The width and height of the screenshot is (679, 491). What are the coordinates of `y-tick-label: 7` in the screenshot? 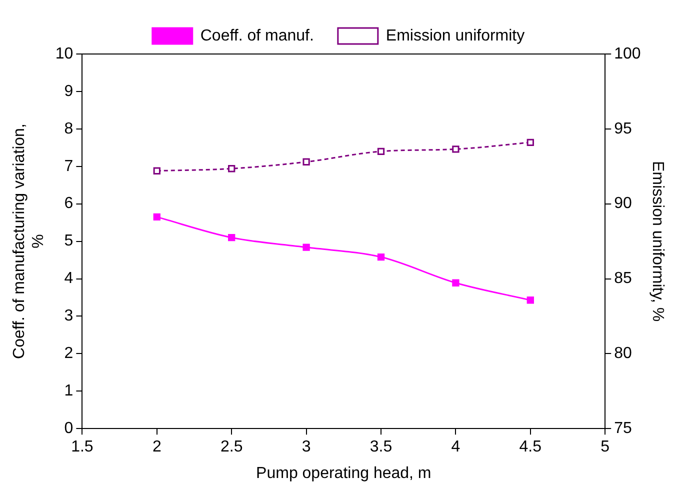 It's located at (69, 166).